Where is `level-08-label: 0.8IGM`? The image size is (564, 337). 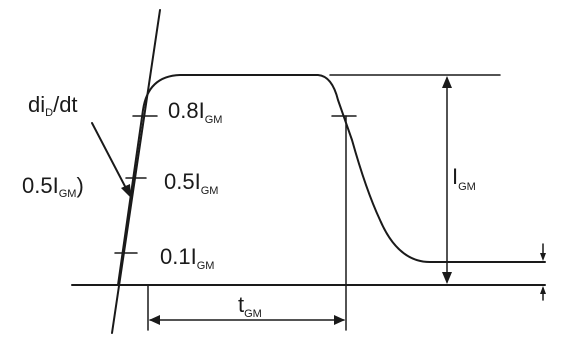
level-08-label: 0.8IGM is located at coordinates (195, 112).